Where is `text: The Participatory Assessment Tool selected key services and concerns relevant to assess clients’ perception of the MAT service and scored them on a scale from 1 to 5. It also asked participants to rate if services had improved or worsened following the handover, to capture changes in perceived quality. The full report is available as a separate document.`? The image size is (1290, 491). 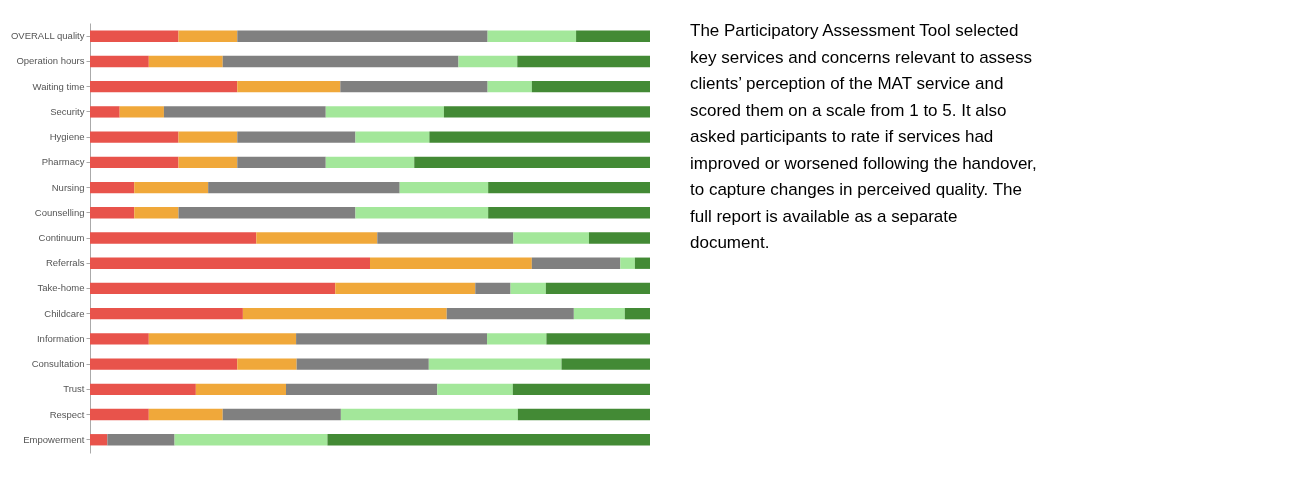
text: The Participatory Assessment Tool selected key services and concerns relevant to assess clients’ perception of the MAT service and scored them on a scale from 1 to 5. It also asked participants to rate if services had improved or worsened following the handover, to capture changes in perceived quality. The full report is available as a separate document. is located at coordinates (863, 136).